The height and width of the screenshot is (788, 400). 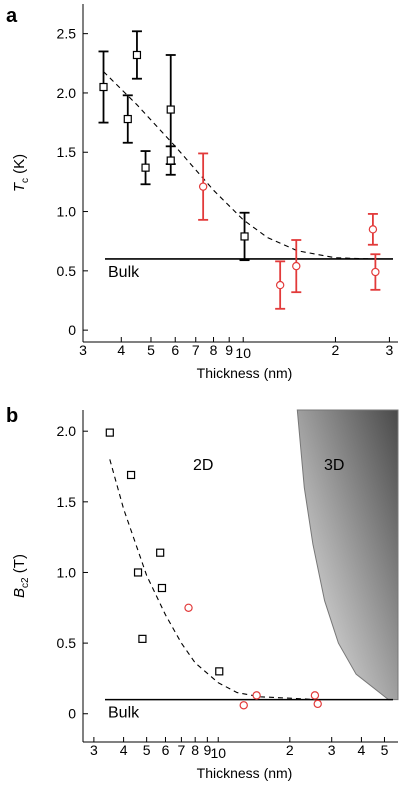 I want to click on y-axis-label: Tc (K), so click(x=21, y=173).